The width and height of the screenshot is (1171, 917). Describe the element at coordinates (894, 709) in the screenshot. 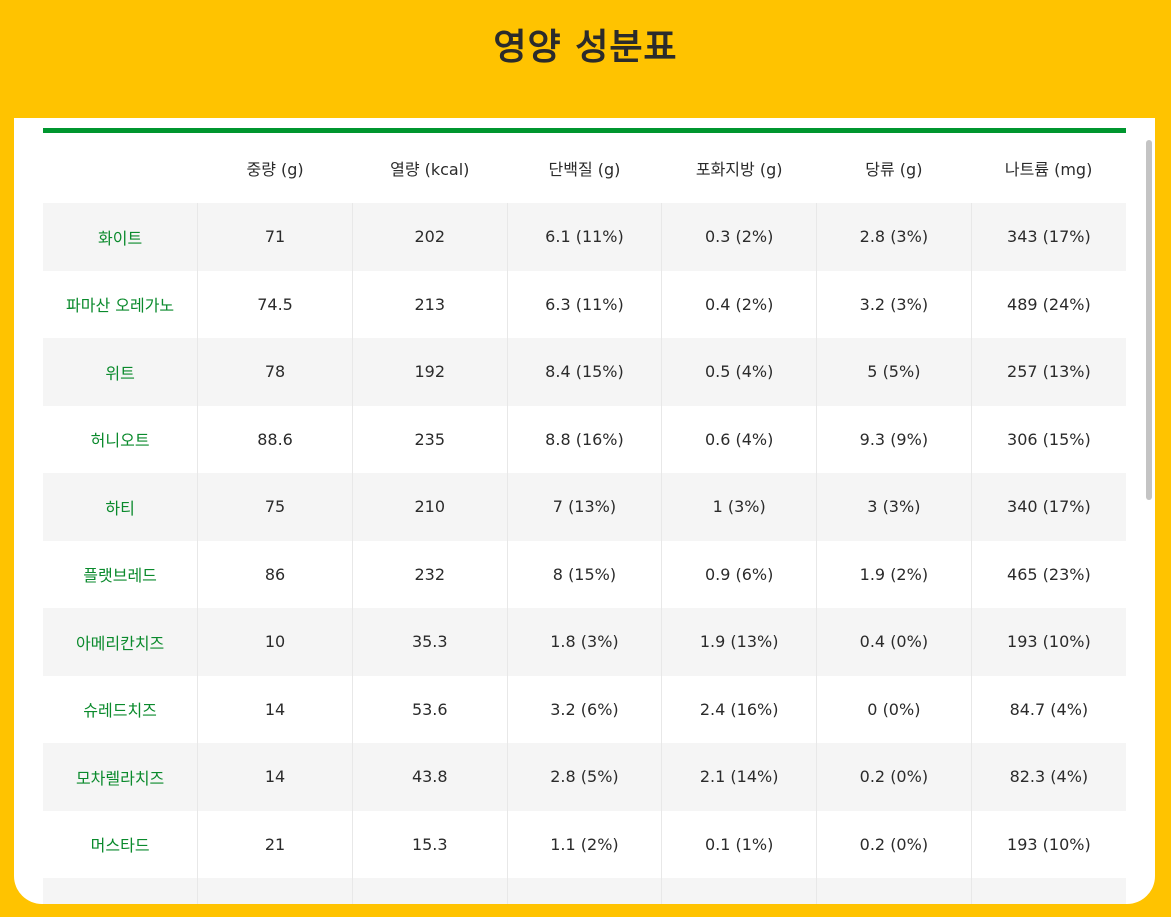

I see `sugars-cell: 0 (0%)` at that location.